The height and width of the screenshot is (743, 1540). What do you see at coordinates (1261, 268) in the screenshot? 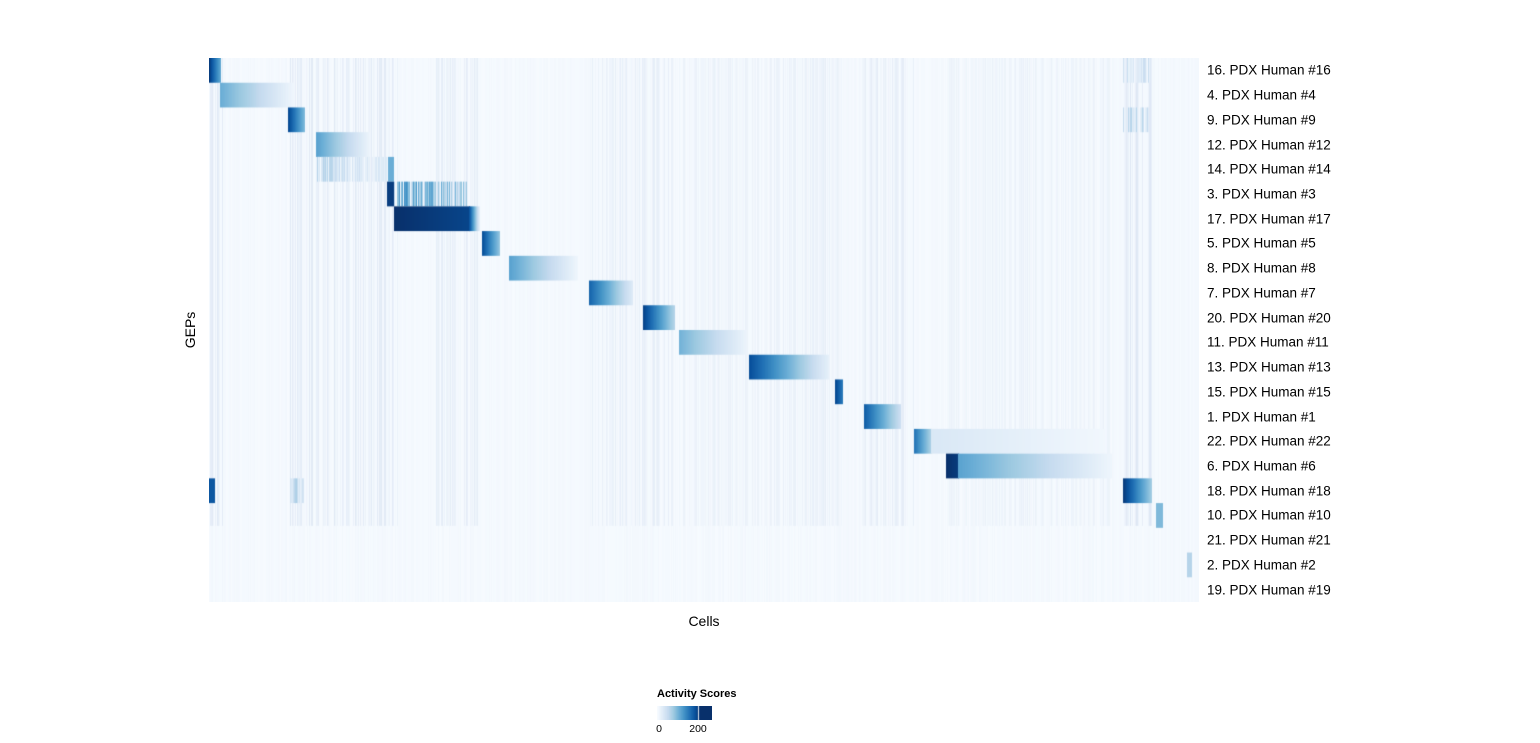
I see `row-label: 8. PDX Human #8` at bounding box center [1261, 268].